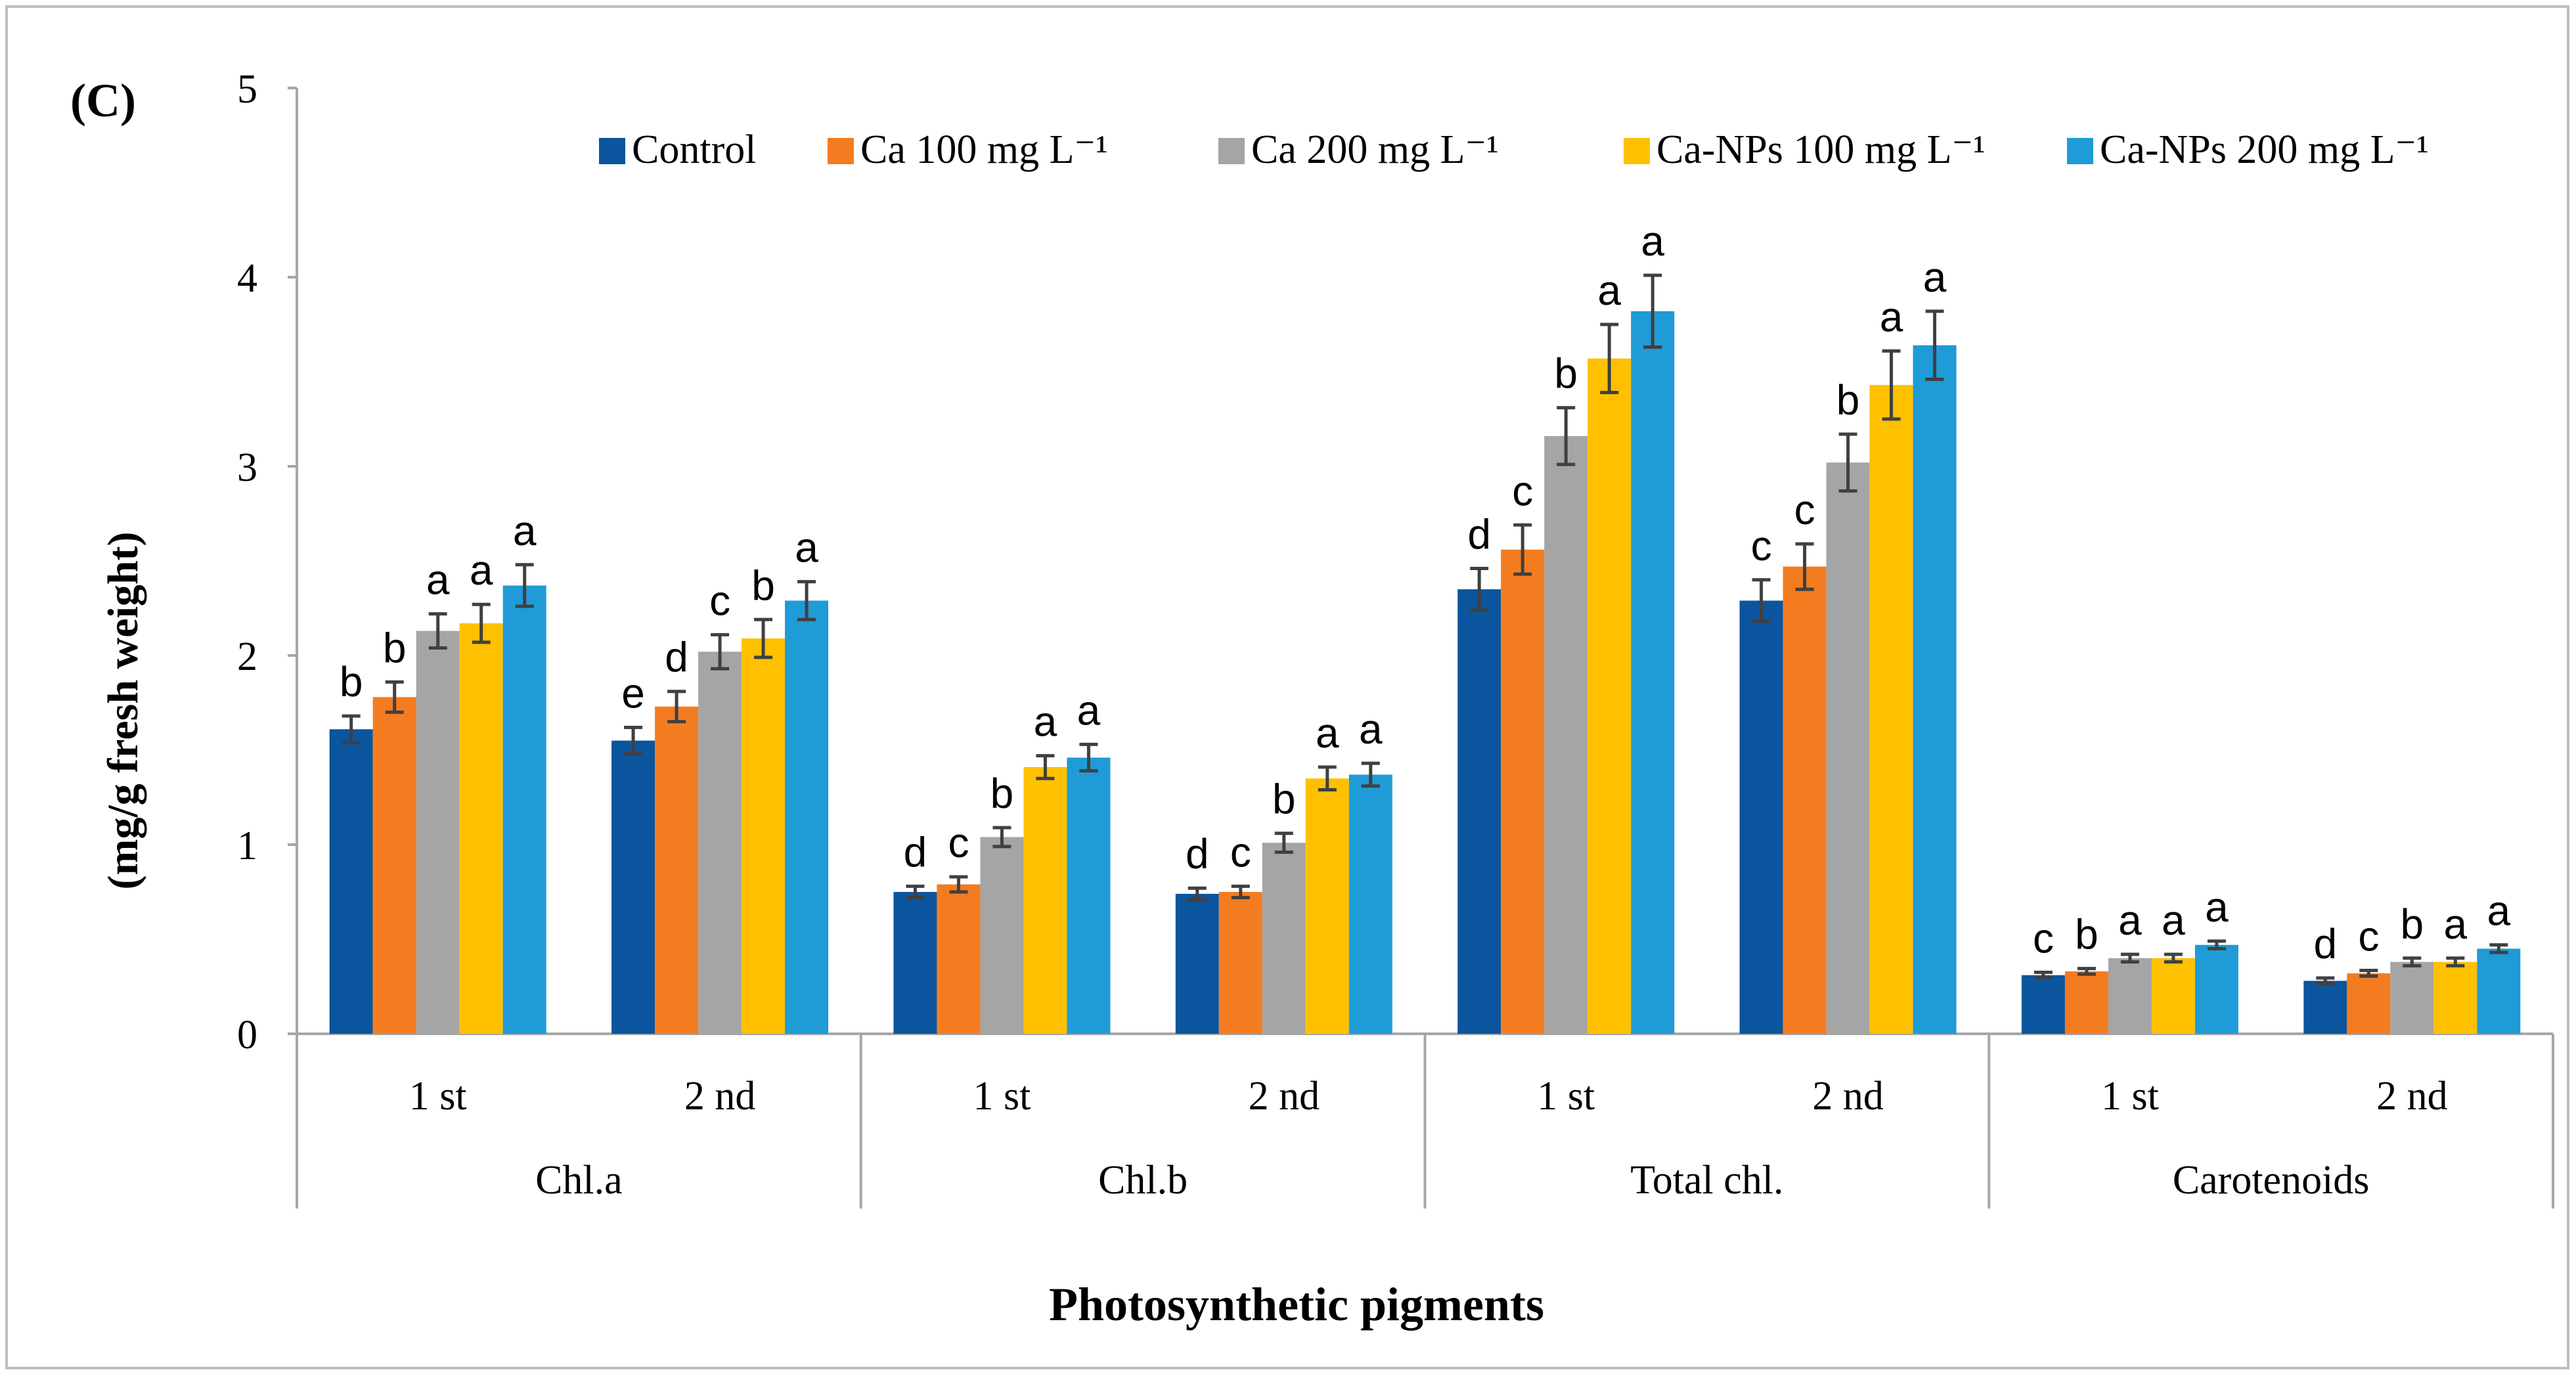 This screenshot has width=2576, height=1376. Describe the element at coordinates (2264, 149) in the screenshot. I see `legend-label: Ca-NPs 200 mg L⁻¹` at that location.